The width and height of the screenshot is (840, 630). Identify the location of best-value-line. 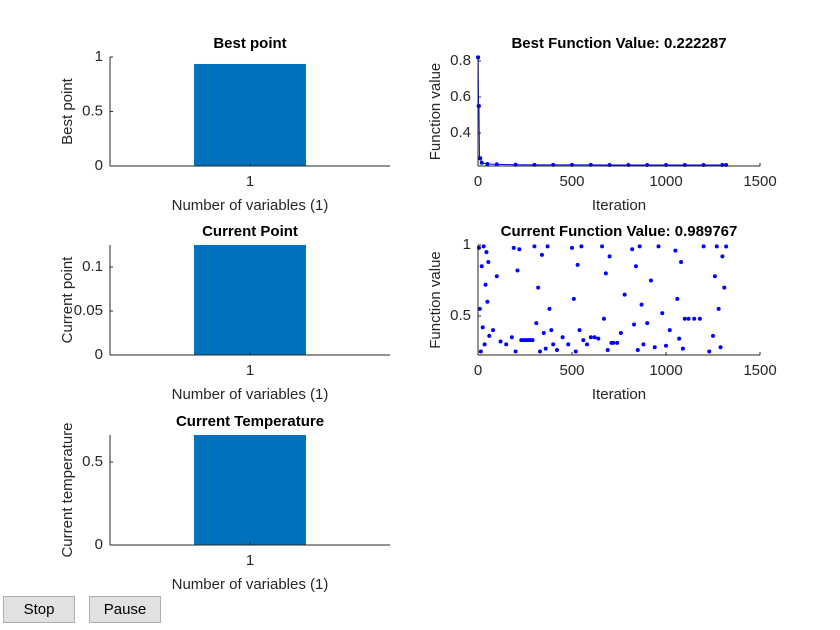
(602, 111).